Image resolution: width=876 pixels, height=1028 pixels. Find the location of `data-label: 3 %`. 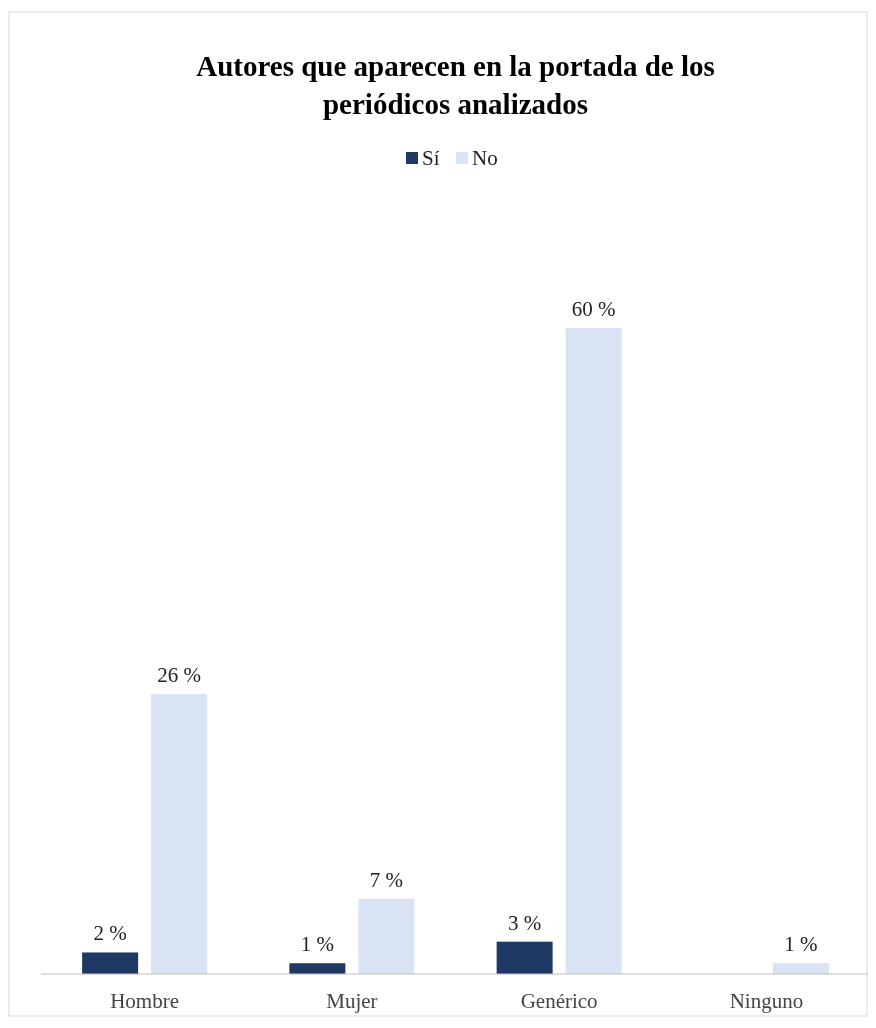

data-label: 3 % is located at coordinates (525, 922).